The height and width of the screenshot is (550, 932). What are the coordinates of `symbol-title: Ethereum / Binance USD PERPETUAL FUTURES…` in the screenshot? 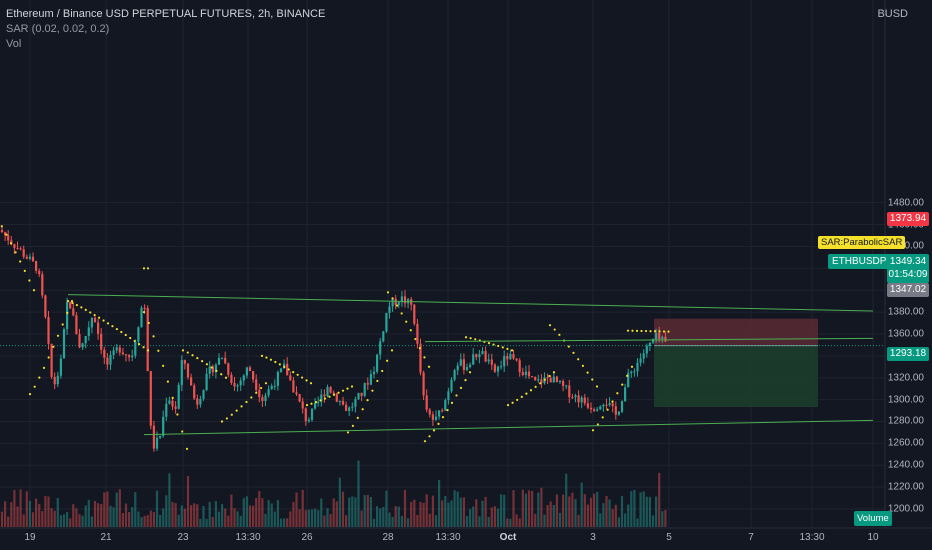 It's located at (166, 14).